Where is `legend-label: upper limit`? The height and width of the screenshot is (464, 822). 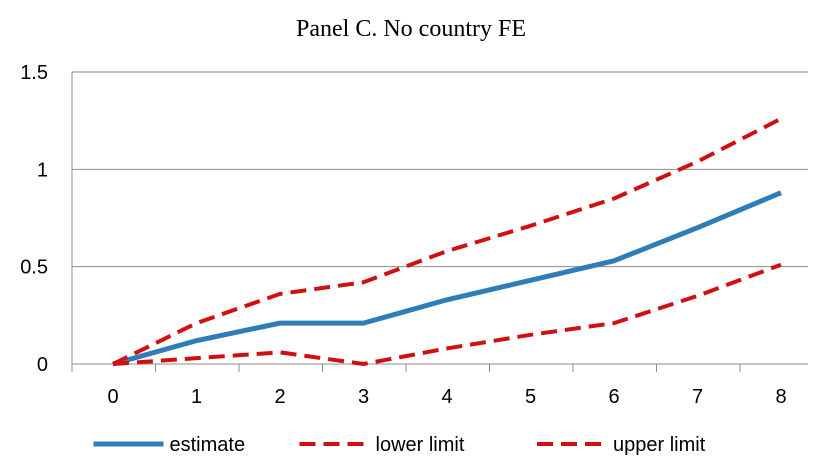
legend-label: upper limit is located at coordinates (659, 445).